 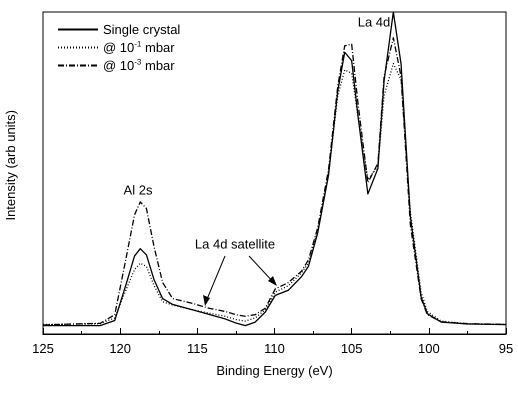 I want to click on x-tick-label: 120, so click(x=120, y=348).